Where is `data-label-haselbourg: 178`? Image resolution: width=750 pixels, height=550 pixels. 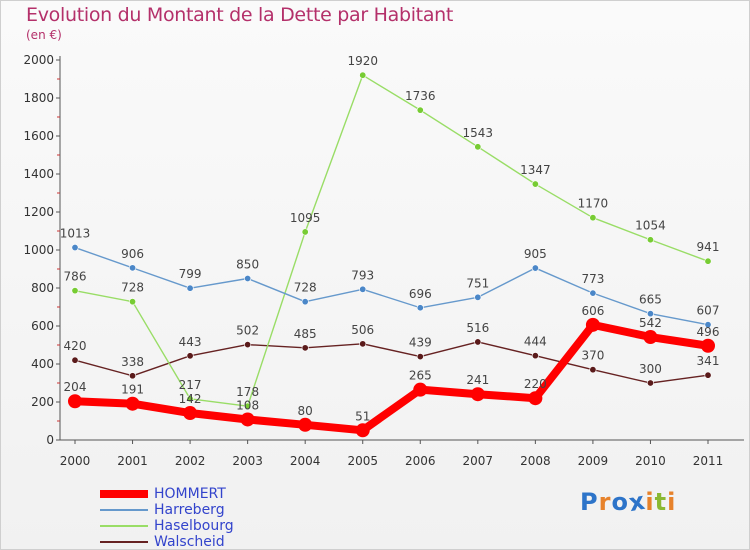
data-label-haselbourg: 178 is located at coordinates (247, 392).